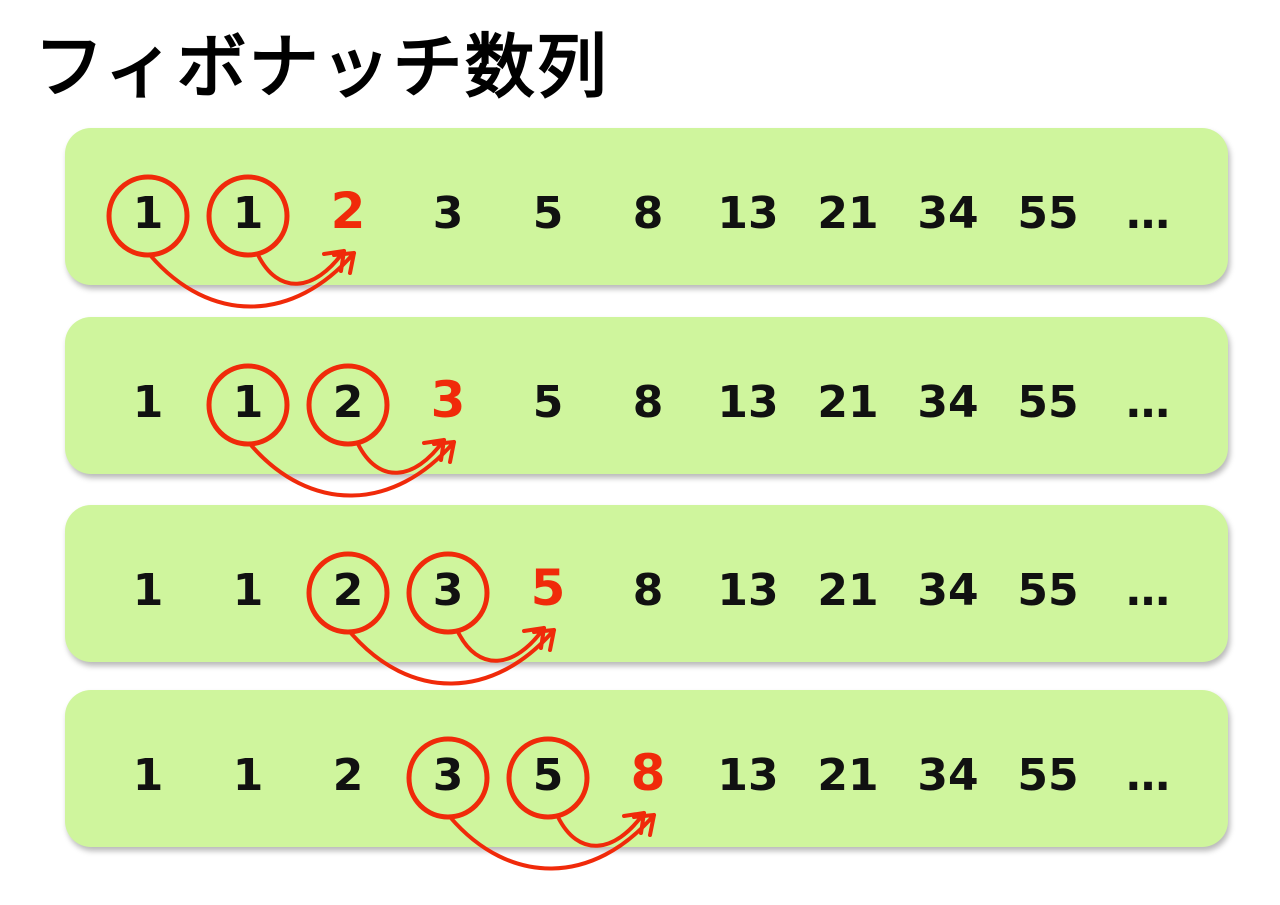 This screenshot has width=1280, height=905. Describe the element at coordinates (648, 773) in the screenshot. I see `sum-term: 8` at that location.